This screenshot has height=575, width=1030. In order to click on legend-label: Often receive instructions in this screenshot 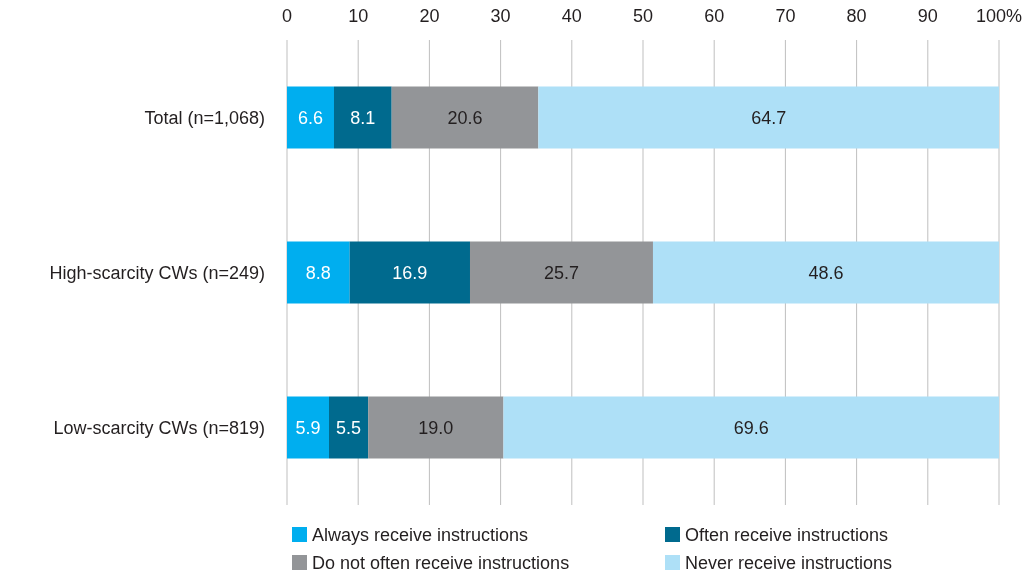, I will do `click(787, 535)`.